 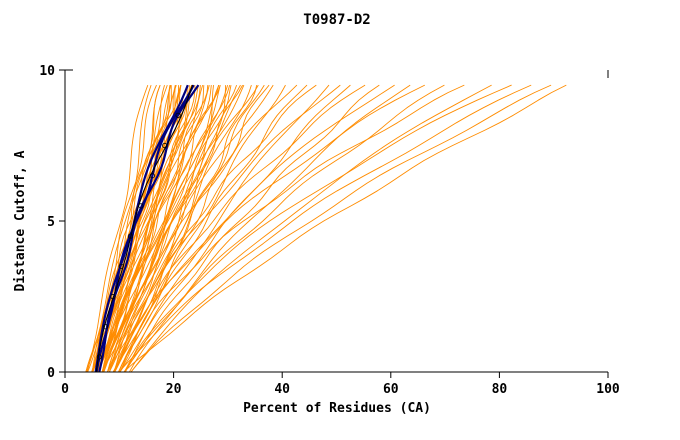 I want to click on highlight-lines, so click(x=147, y=228).